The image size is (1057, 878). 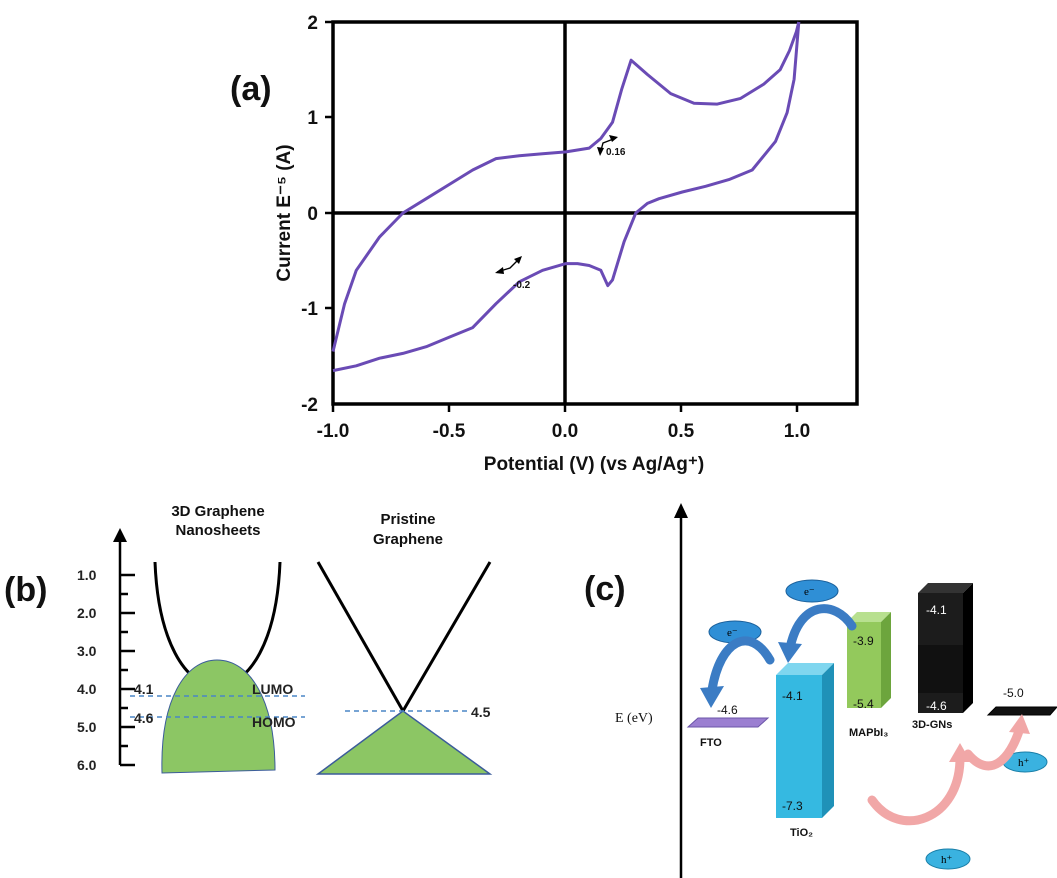 What do you see at coordinates (792, 696) in the screenshot?
I see `tio2-top-level: -4.1` at bounding box center [792, 696].